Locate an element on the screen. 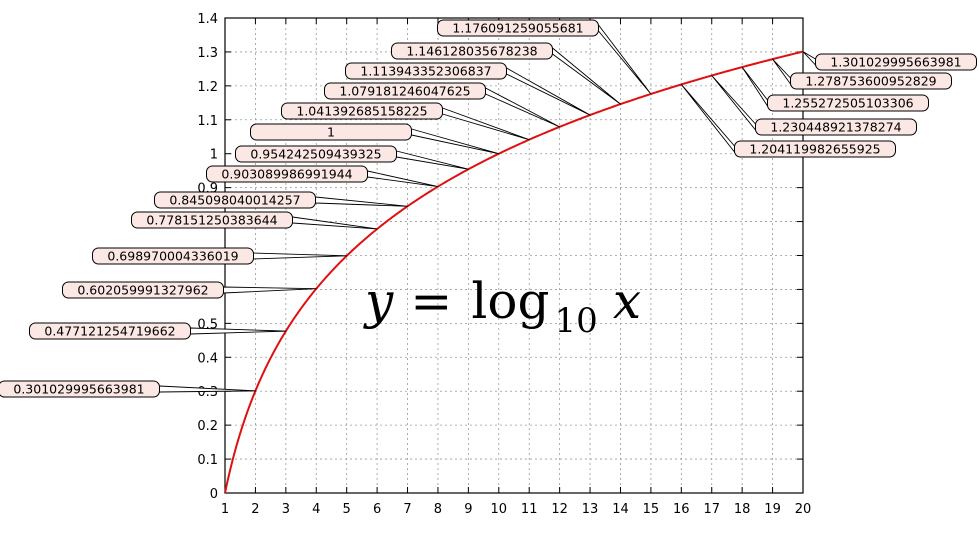  callout-label: 1.301029995663981 is located at coordinates (895, 62).